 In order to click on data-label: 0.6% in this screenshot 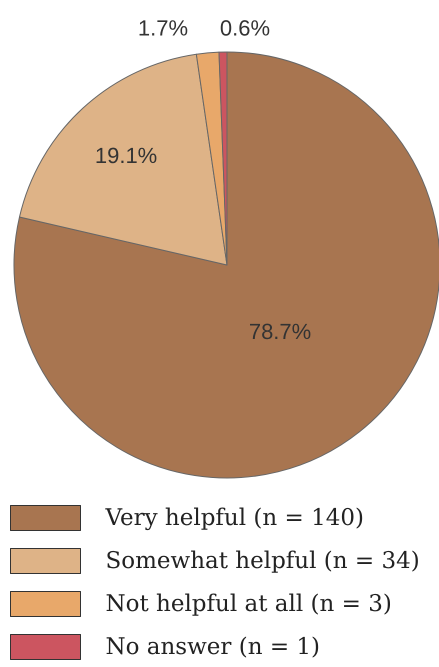, I will do `click(245, 28)`.